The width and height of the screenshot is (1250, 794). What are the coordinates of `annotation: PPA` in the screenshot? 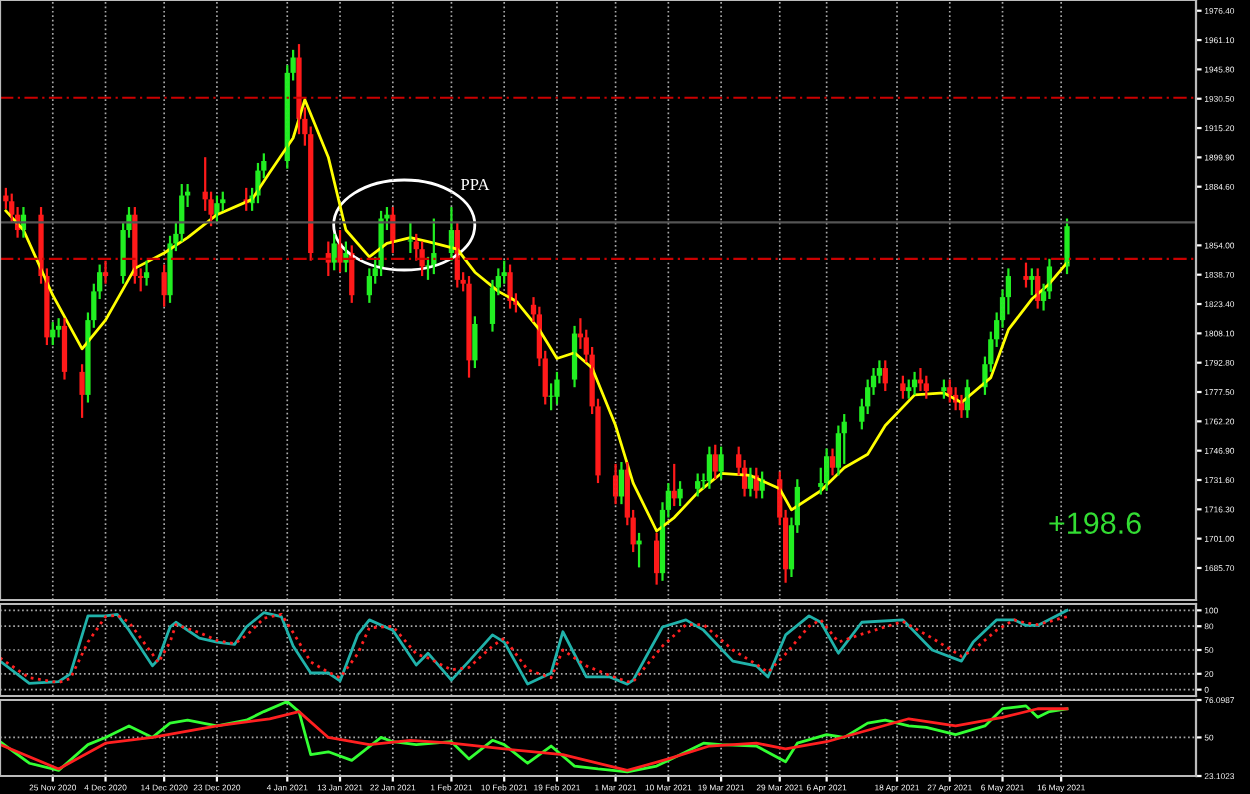 It's located at (475, 185).